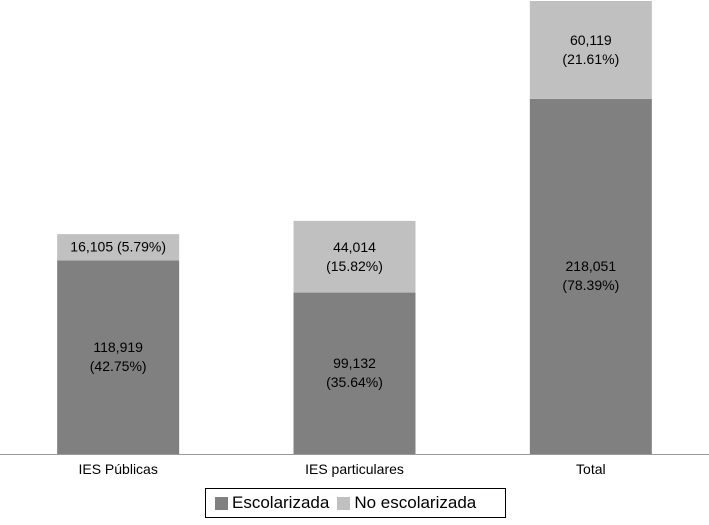 This screenshot has width=709, height=525. I want to click on data-label-escolarizada-0: 118,919 (42.75%), so click(118, 357).